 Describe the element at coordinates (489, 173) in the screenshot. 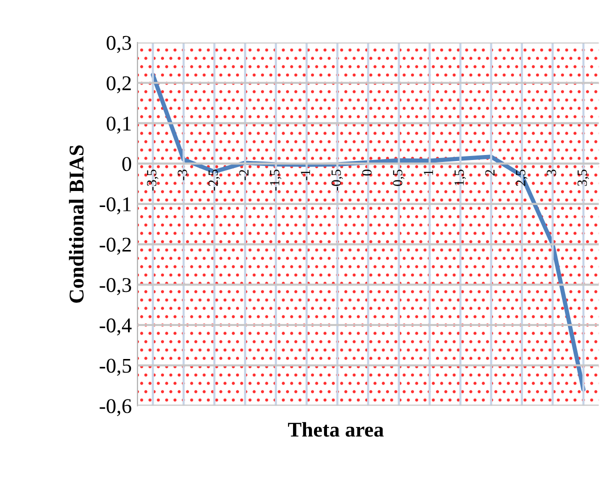

I see `x-tick-label: 2` at that location.